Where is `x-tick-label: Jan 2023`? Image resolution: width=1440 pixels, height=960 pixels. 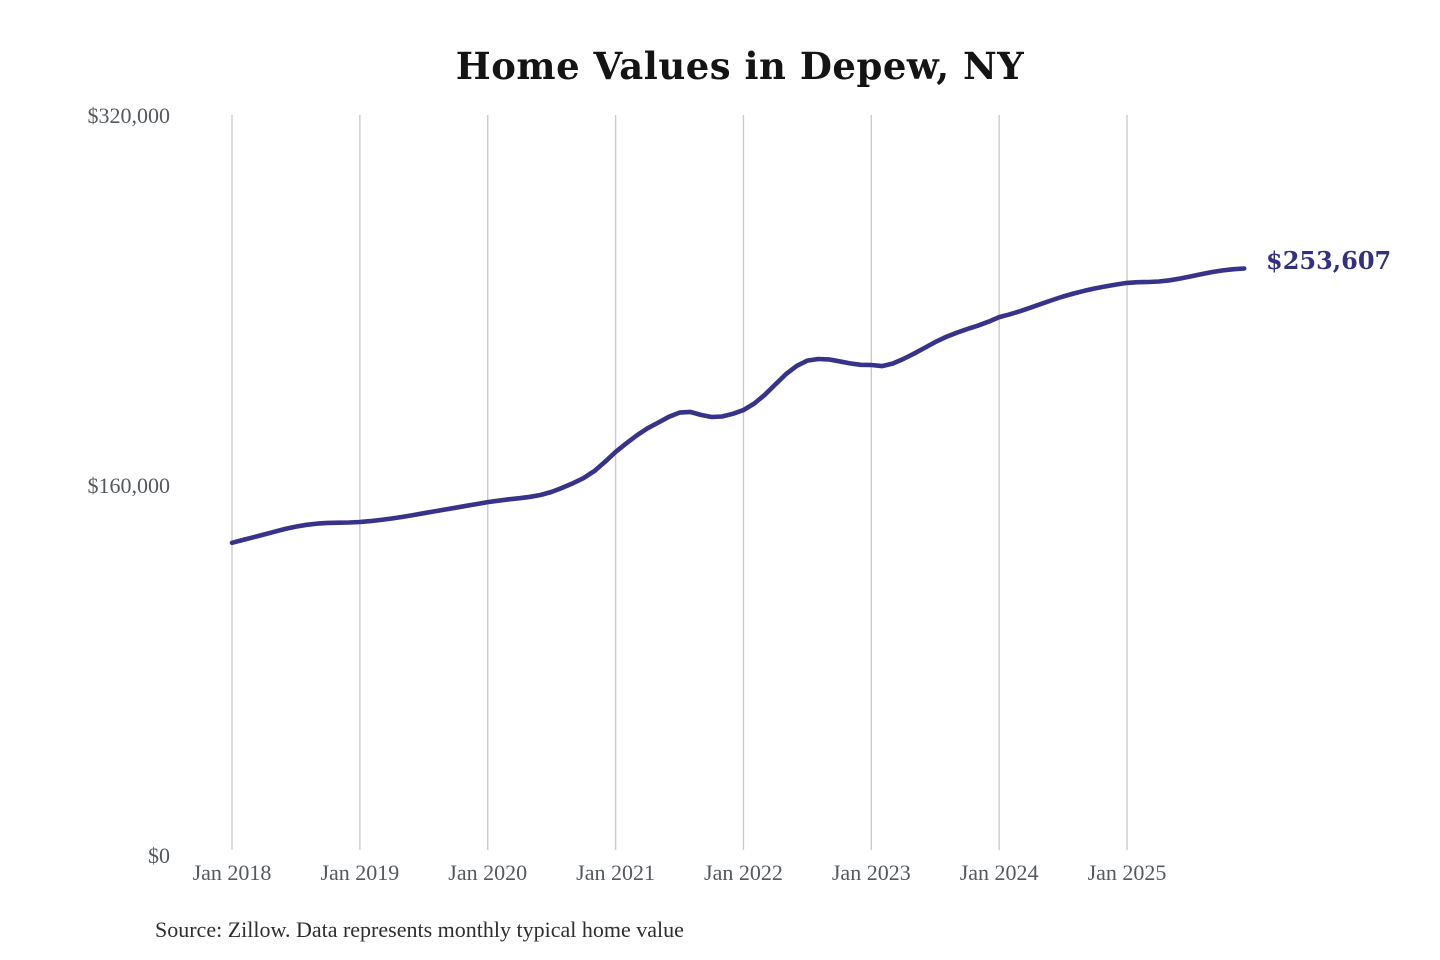 x-tick-label: Jan 2023 is located at coordinates (871, 872).